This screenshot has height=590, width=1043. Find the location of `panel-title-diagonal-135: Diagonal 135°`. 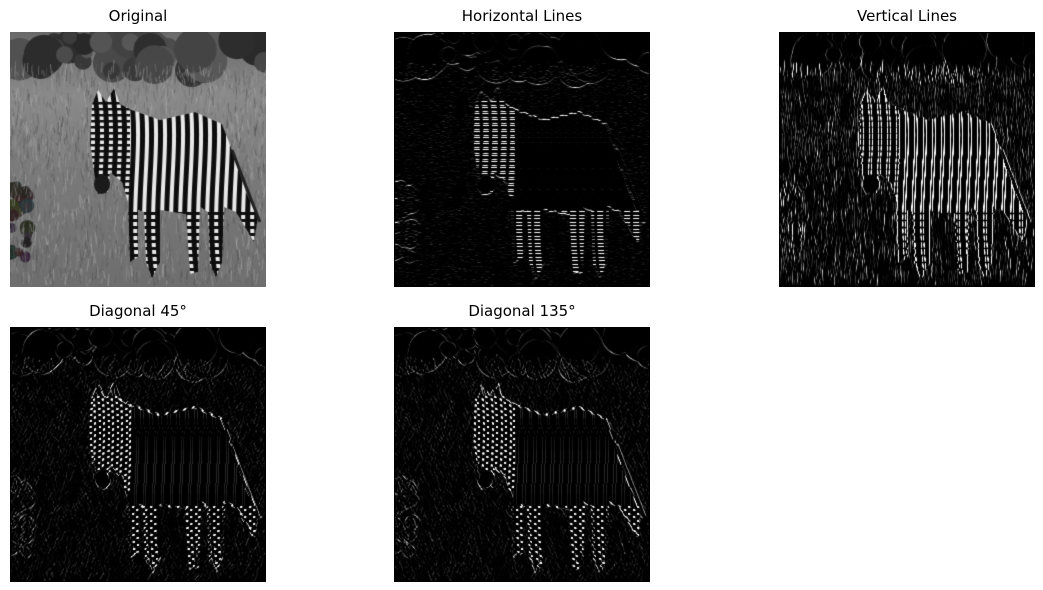

panel-title-diagonal-135: Diagonal 135° is located at coordinates (522, 311).